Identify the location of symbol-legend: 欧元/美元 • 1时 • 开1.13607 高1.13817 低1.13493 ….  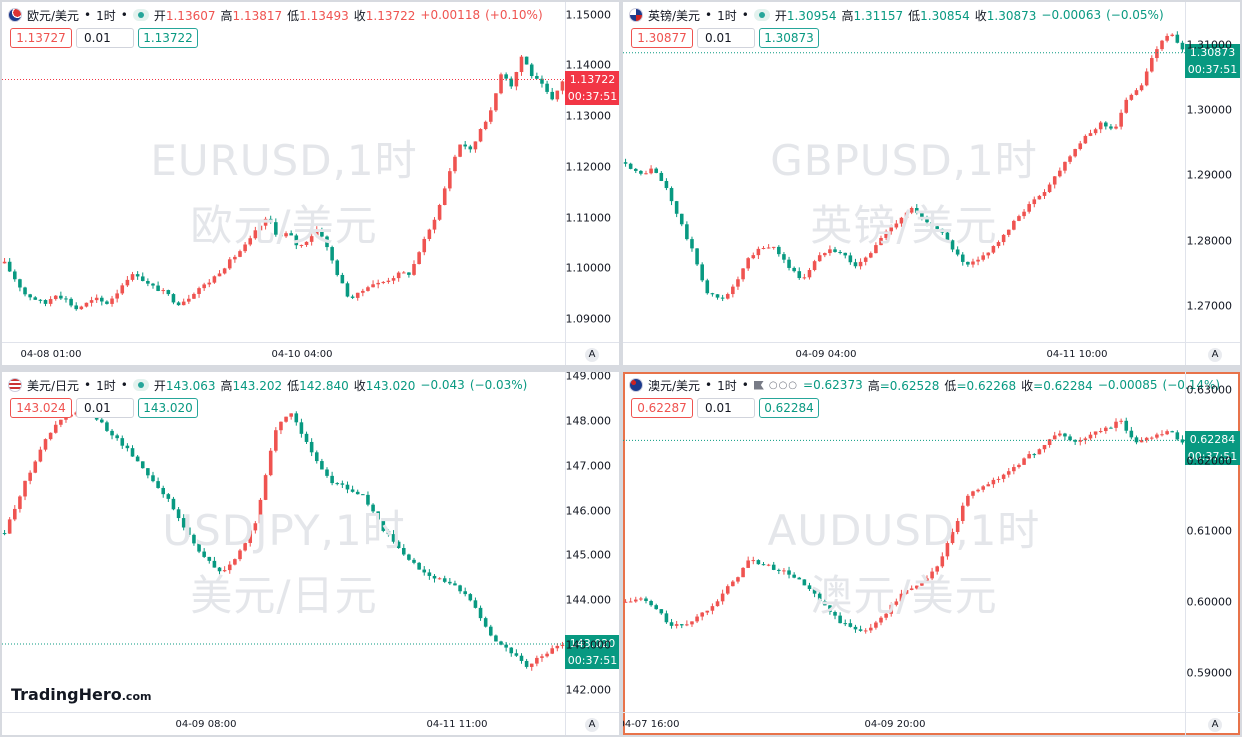
(275, 15).